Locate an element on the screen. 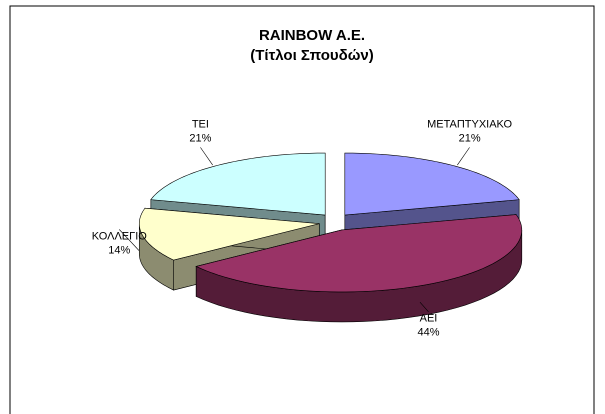  slice-label: ΑΕΙ is located at coordinates (429, 319).